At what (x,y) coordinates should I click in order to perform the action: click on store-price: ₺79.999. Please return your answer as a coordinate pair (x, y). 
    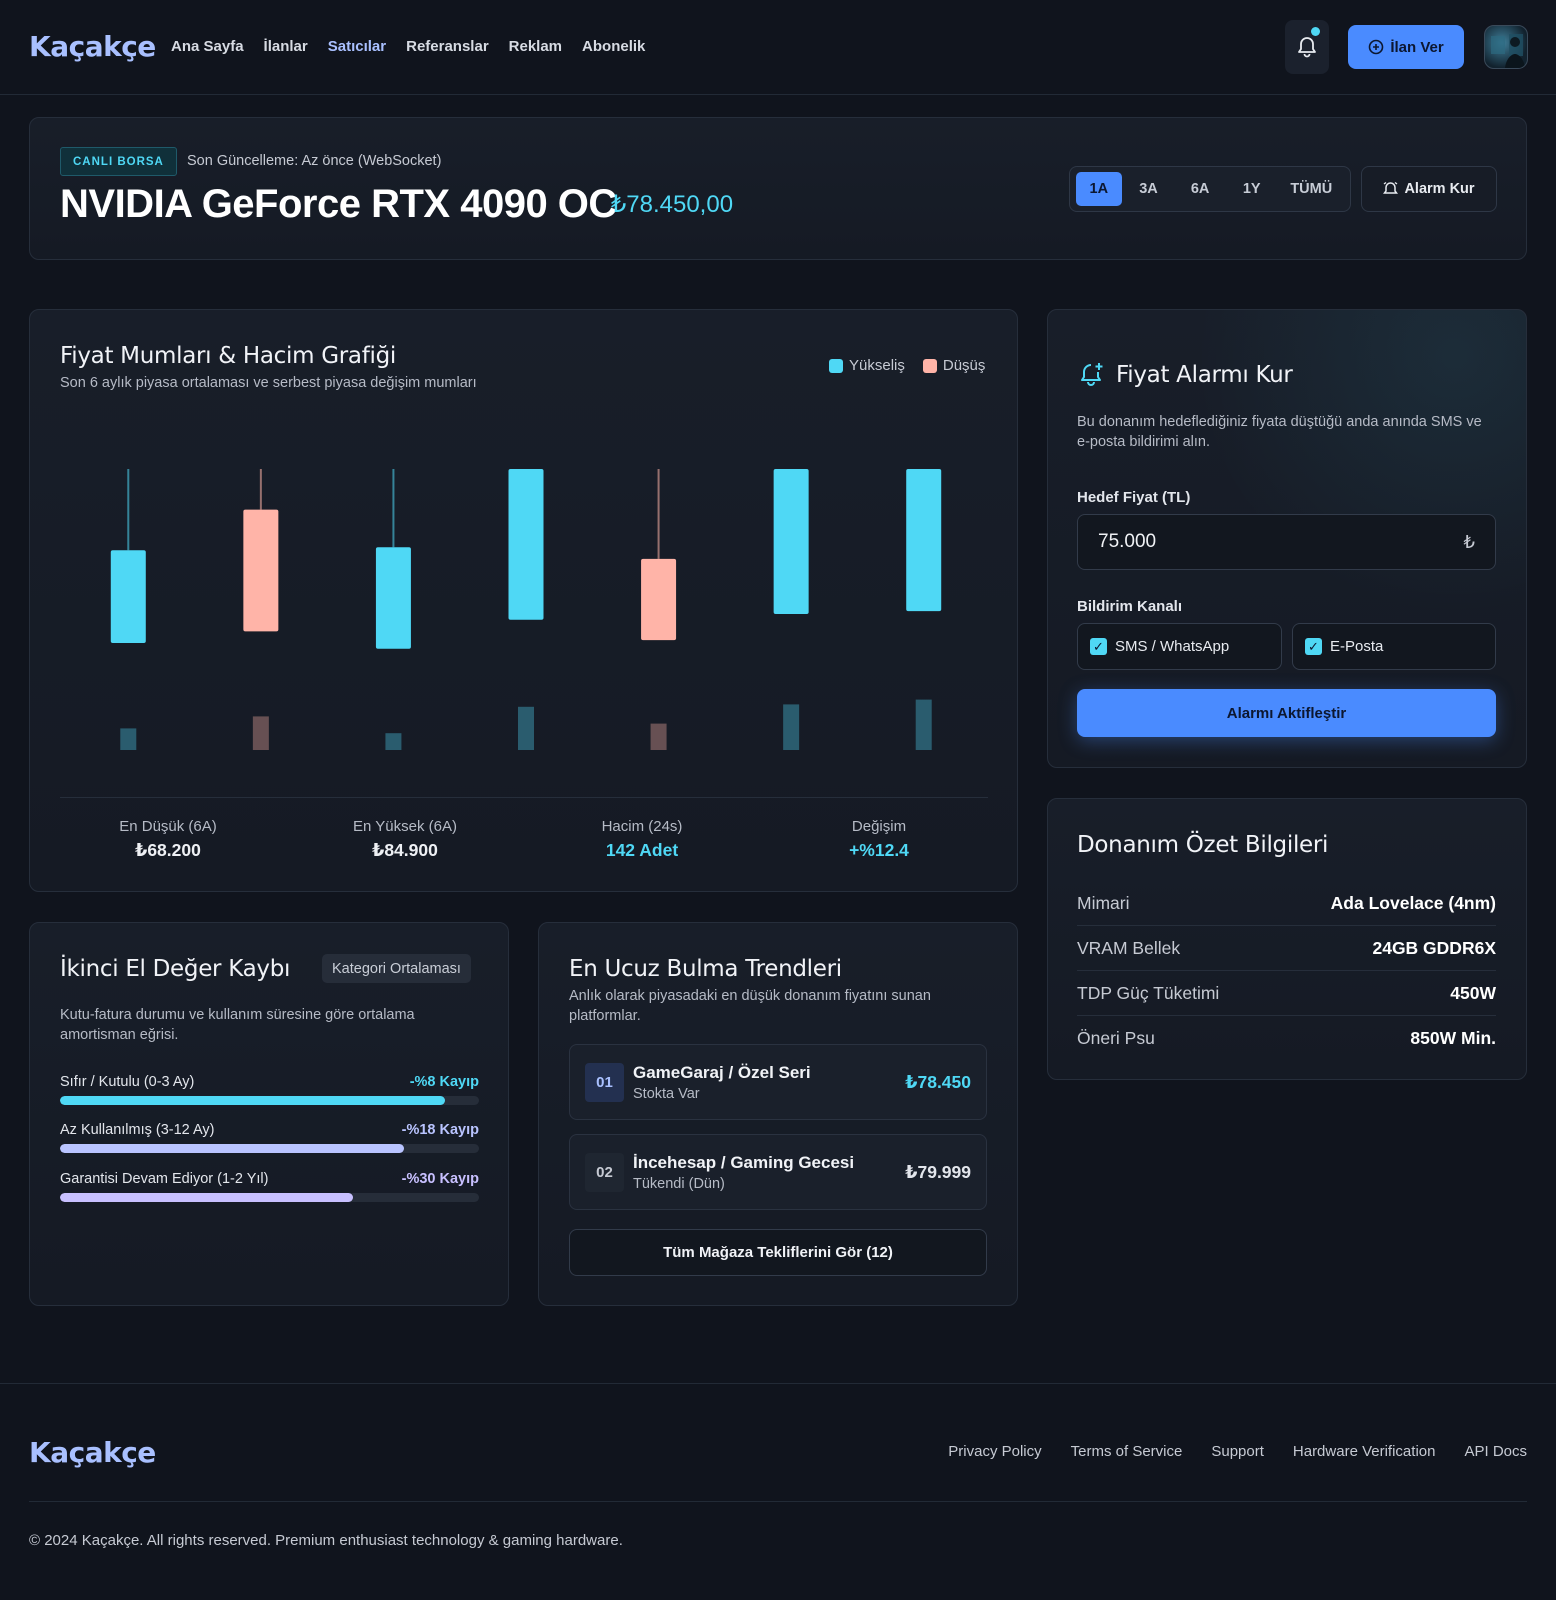
    Looking at the image, I should click on (938, 1171).